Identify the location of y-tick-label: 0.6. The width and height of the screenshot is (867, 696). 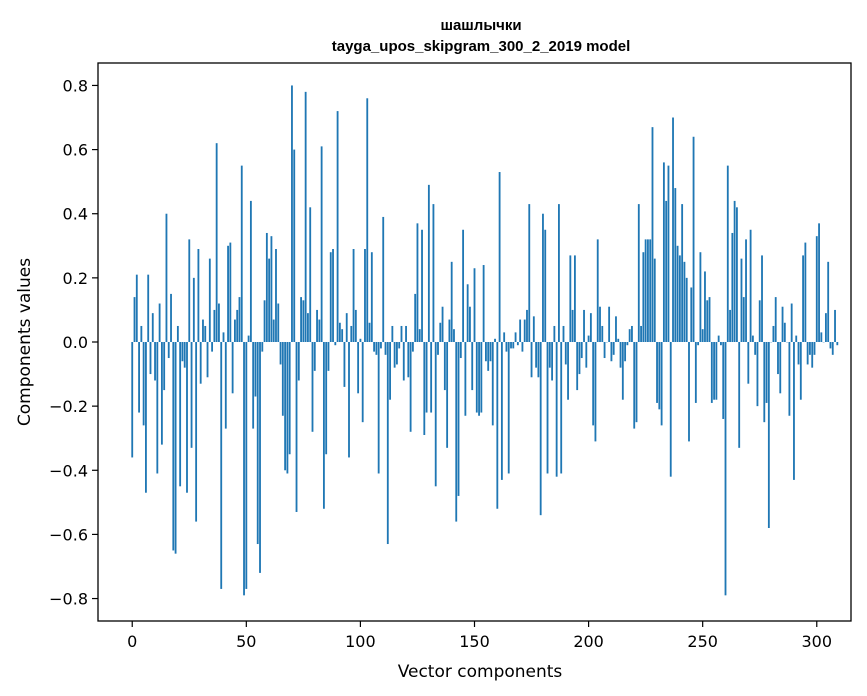
(75, 150).